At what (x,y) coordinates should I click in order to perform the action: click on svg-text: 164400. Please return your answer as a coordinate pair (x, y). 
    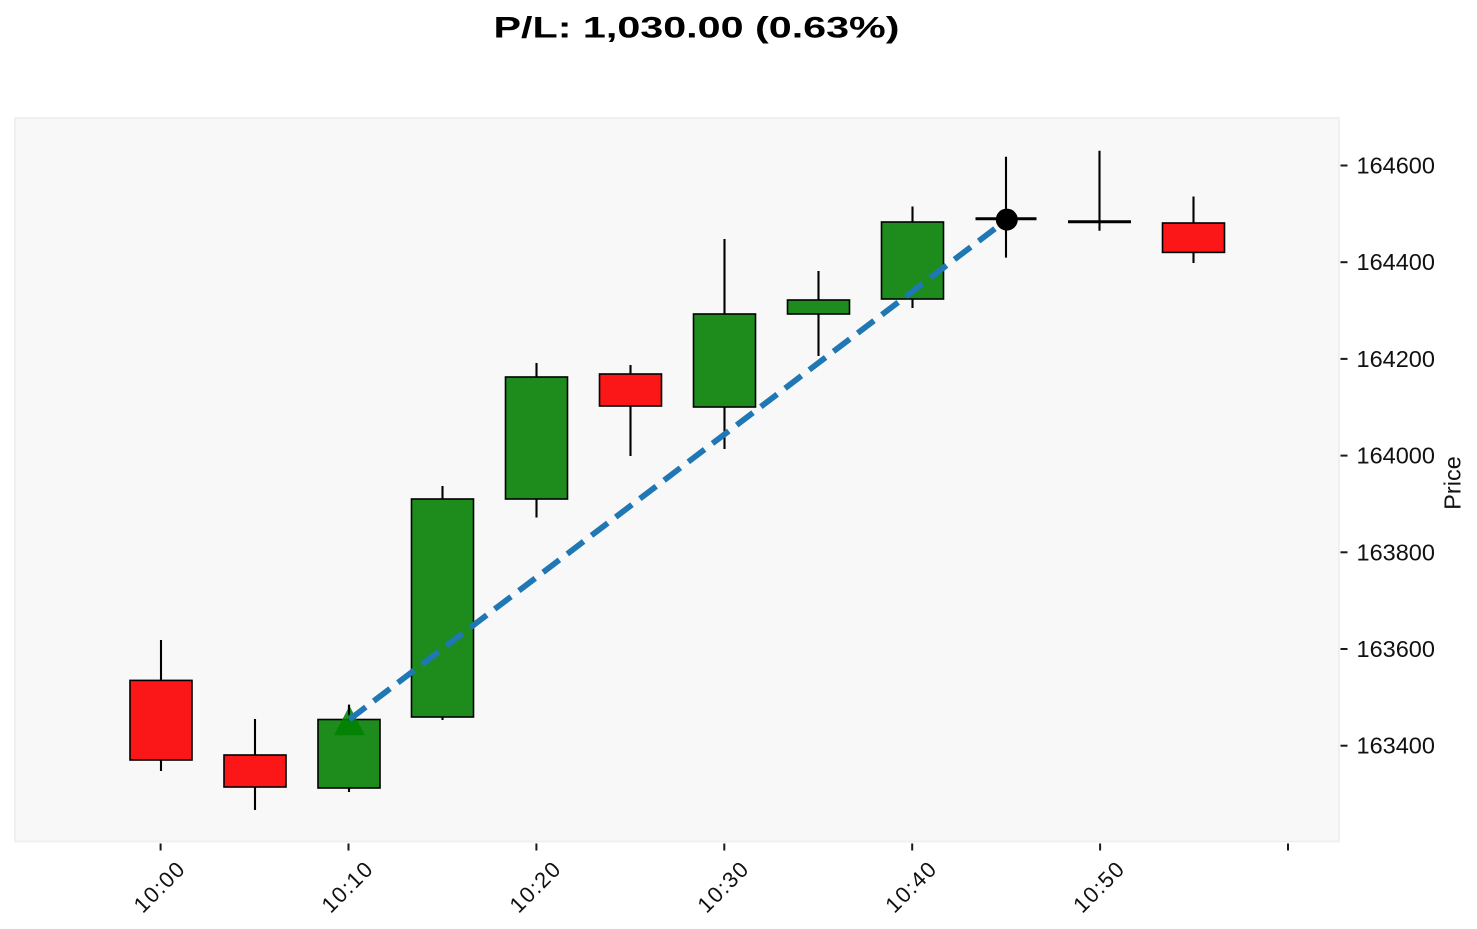
    Looking at the image, I should click on (1396, 262).